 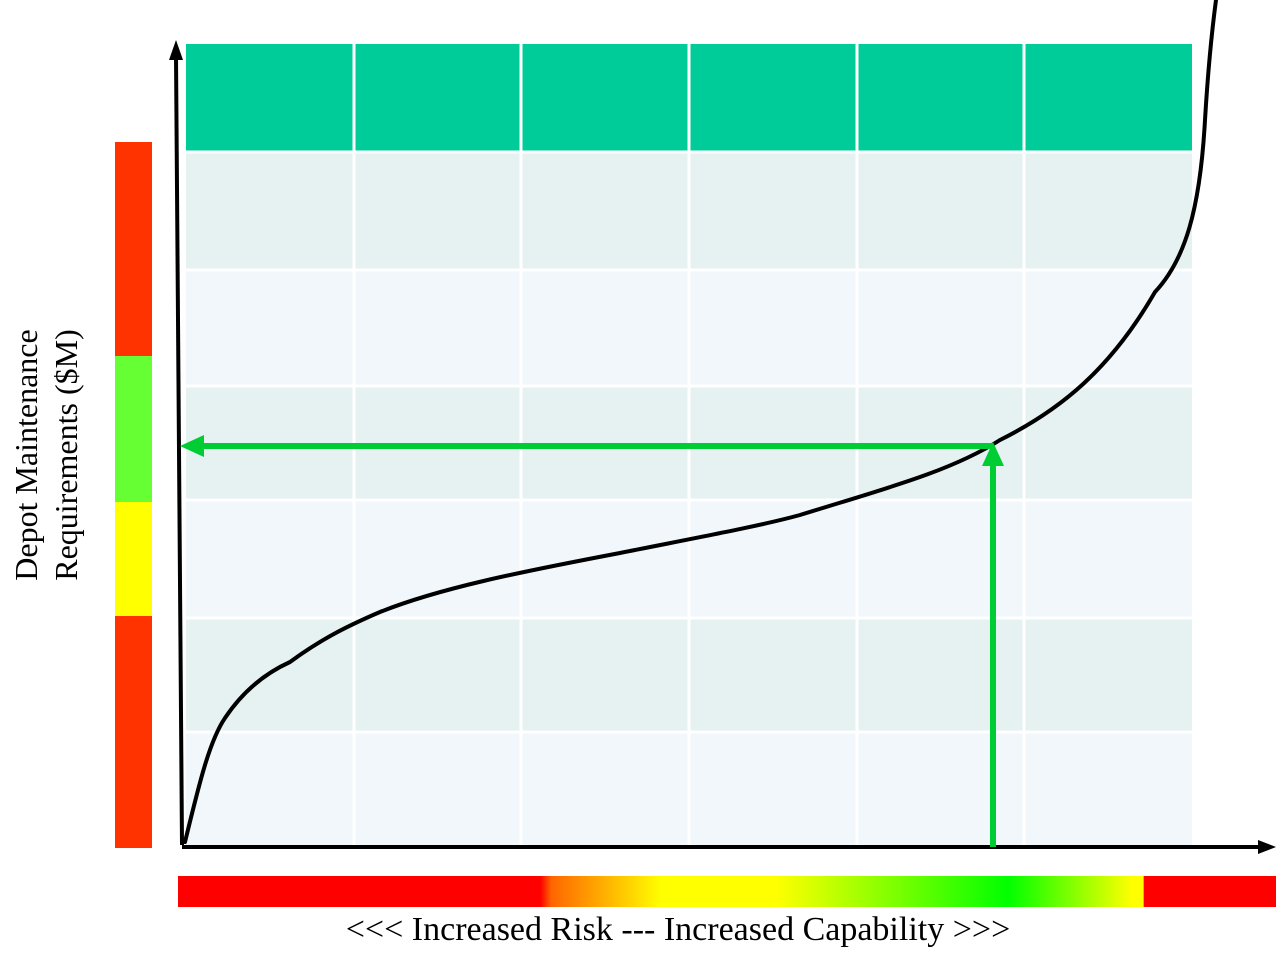 What do you see at coordinates (179, 450) in the screenshot?
I see `y-axis` at bounding box center [179, 450].